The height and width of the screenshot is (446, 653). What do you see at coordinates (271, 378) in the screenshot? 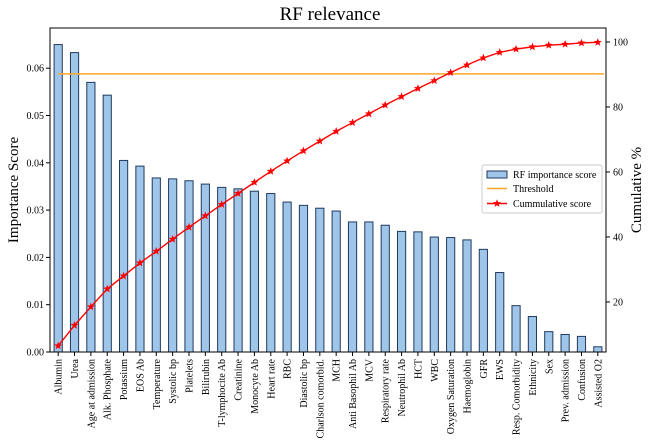
I see `x-tick-label-13: Heart rate` at bounding box center [271, 378].